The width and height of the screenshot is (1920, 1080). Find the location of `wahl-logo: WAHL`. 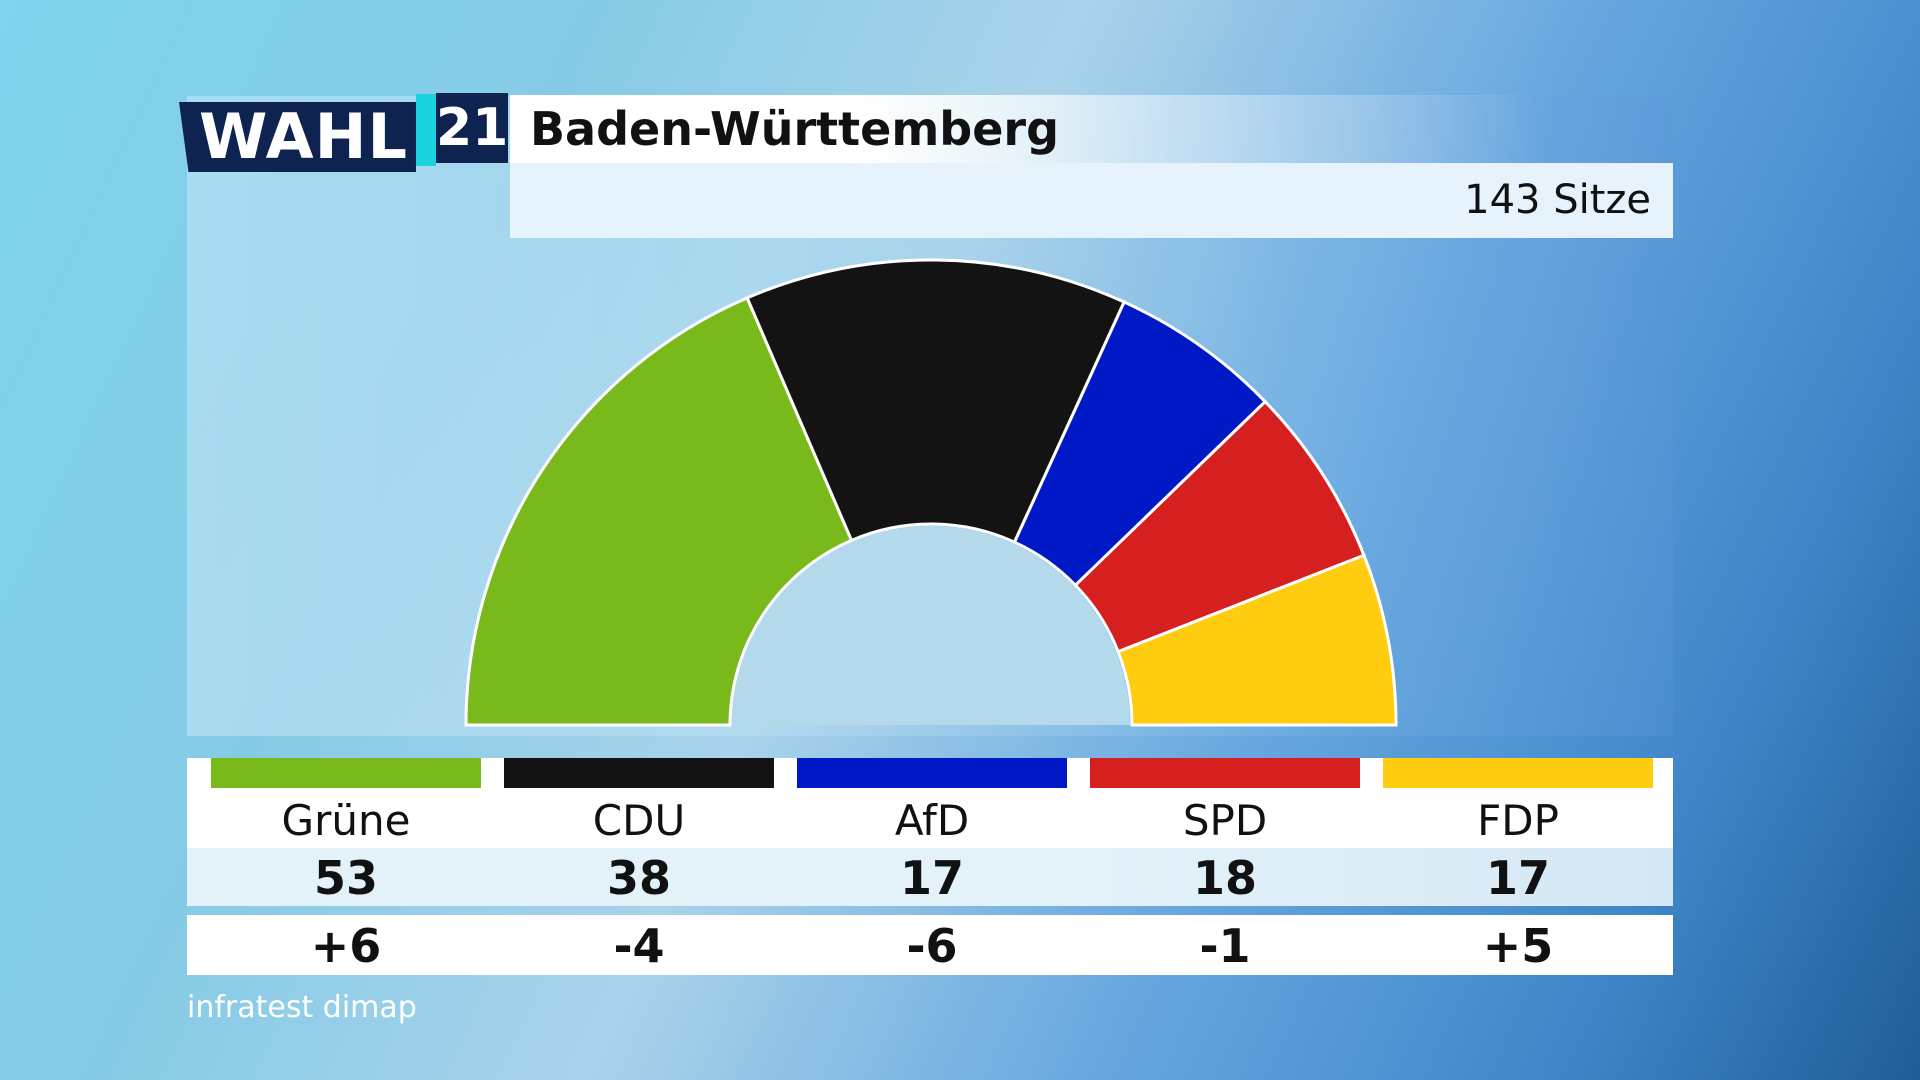

wahl-logo: WAHL is located at coordinates (297, 137).